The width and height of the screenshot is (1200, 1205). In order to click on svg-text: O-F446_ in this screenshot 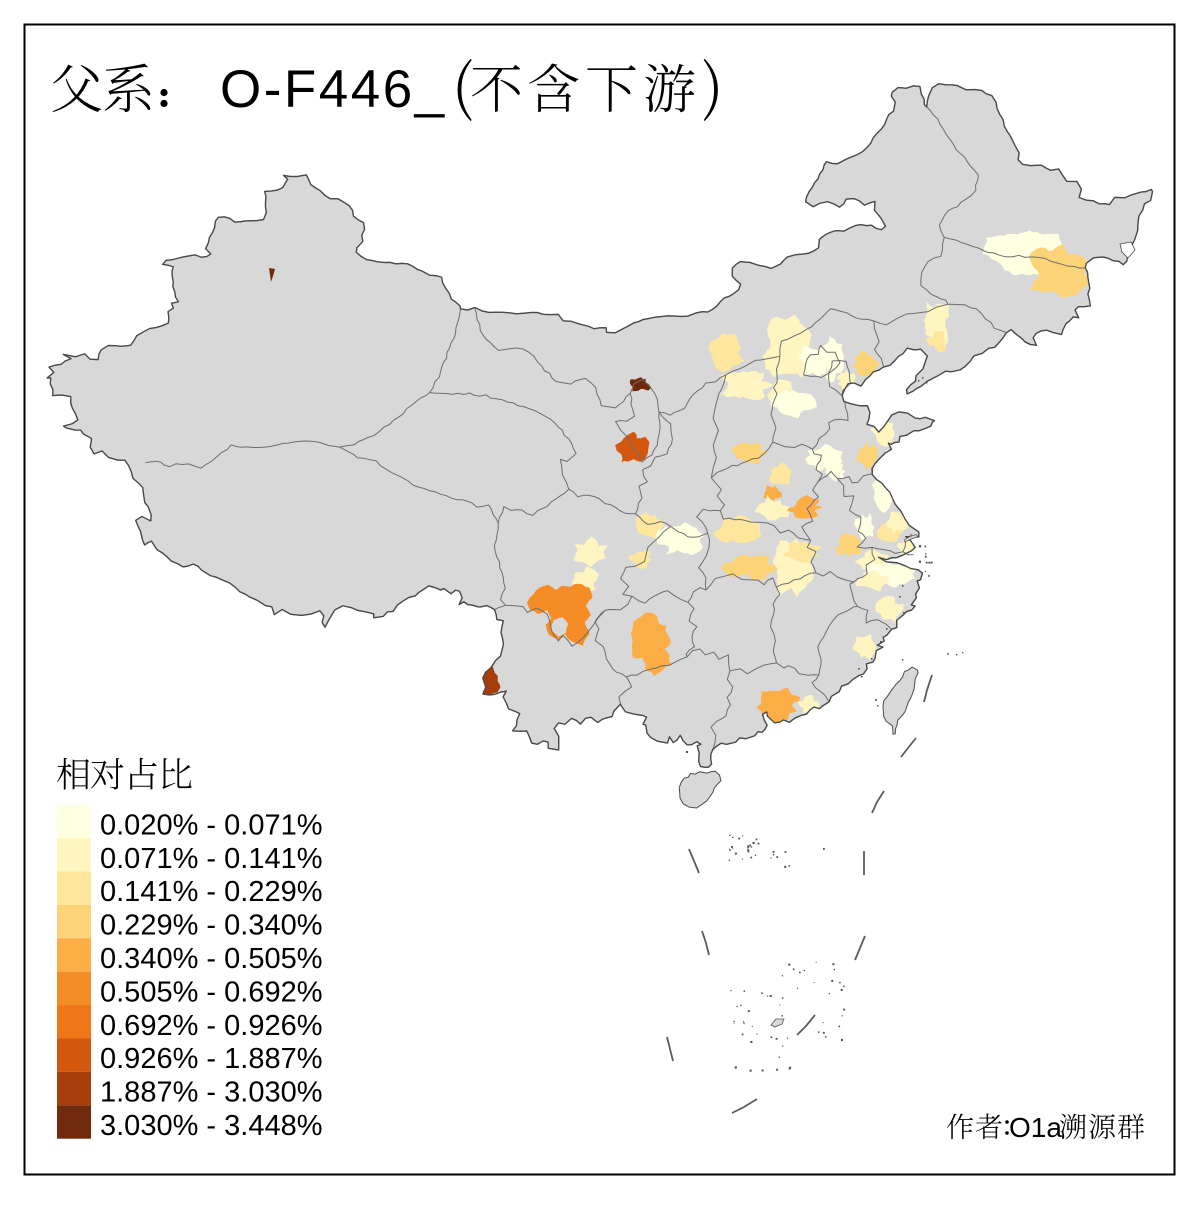, I will do `click(333, 89)`.